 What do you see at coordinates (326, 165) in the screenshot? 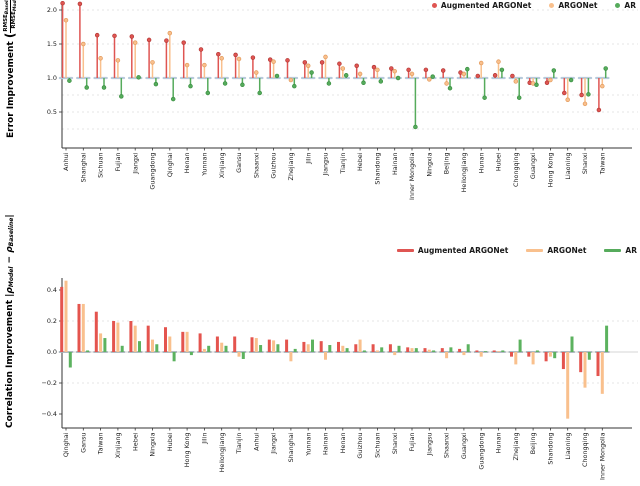
I see `category-label: Jiangsu` at bounding box center [326, 165].